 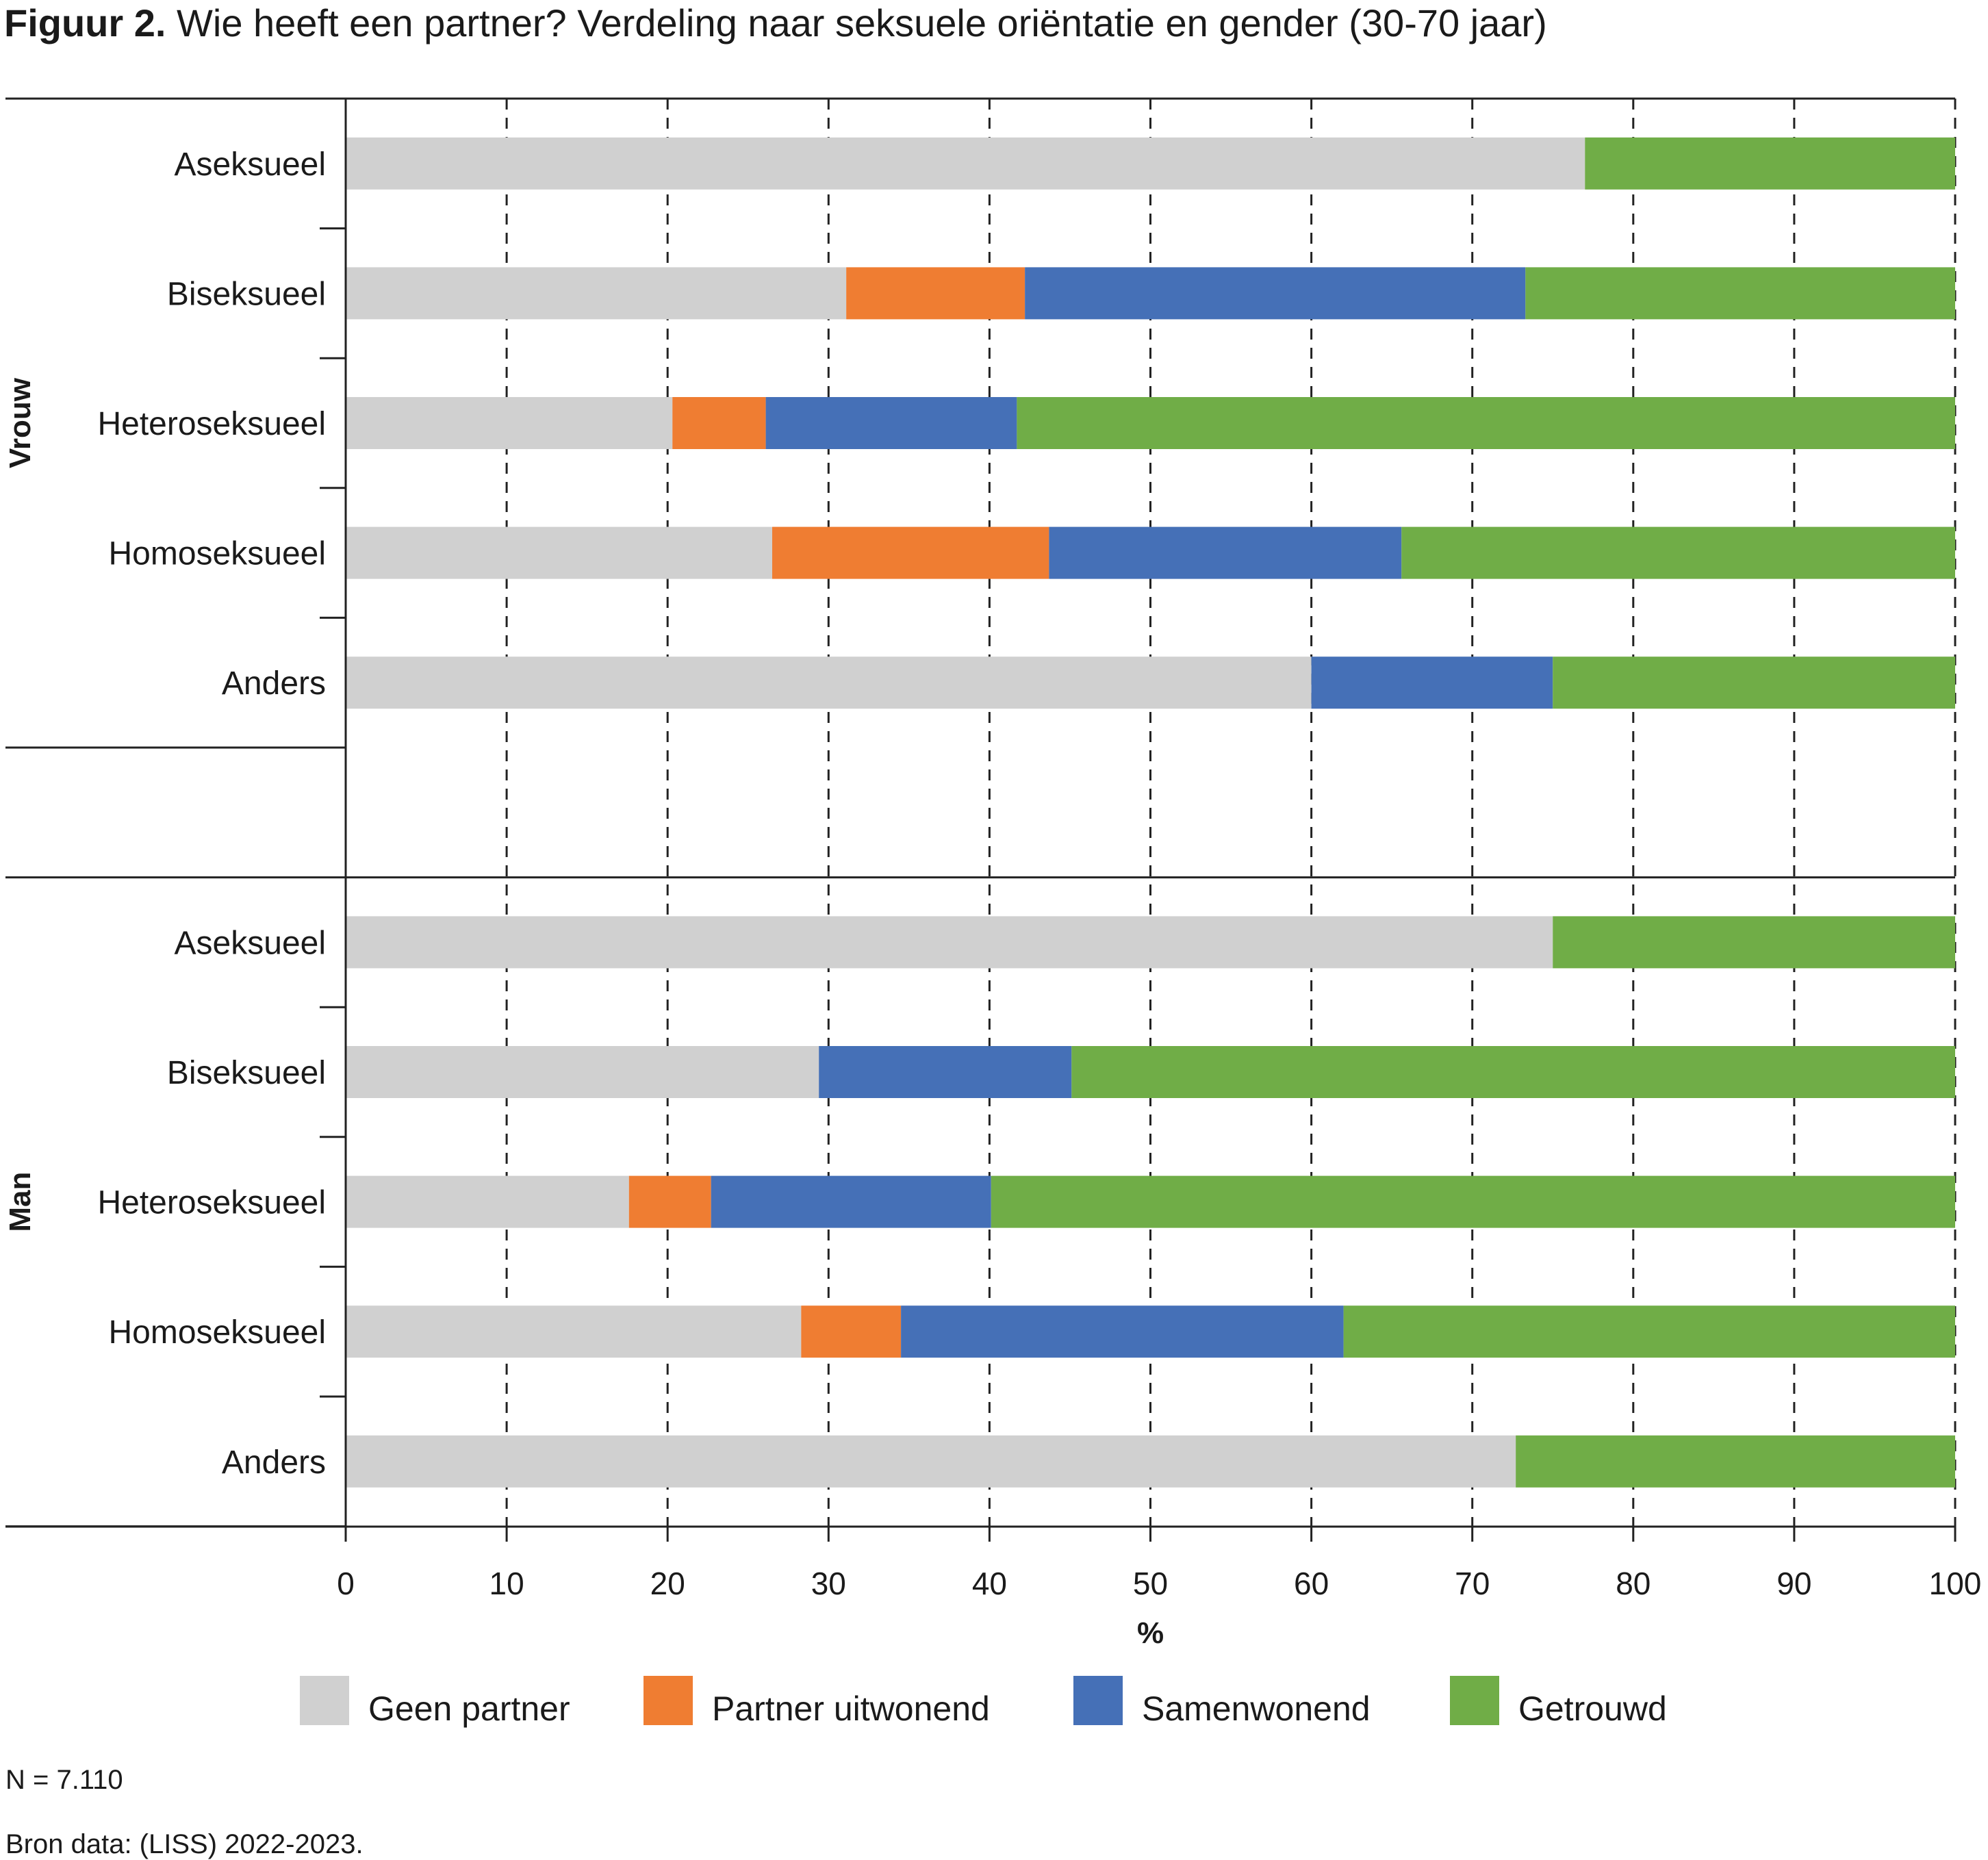 What do you see at coordinates (596, 293) in the screenshot?
I see `bar-vrouw-biseksueel-geen-partner` at bounding box center [596, 293].